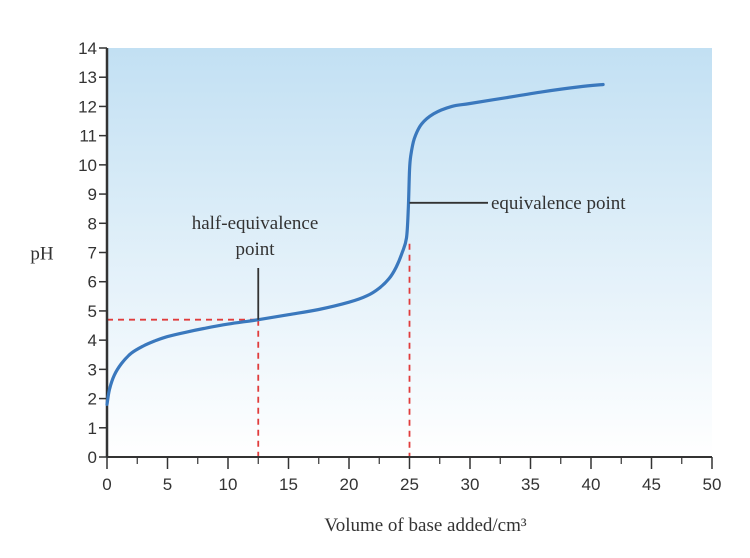 The image size is (750, 558). What do you see at coordinates (558, 203) in the screenshot?
I see `equivalence-label: equivalence point` at bounding box center [558, 203].